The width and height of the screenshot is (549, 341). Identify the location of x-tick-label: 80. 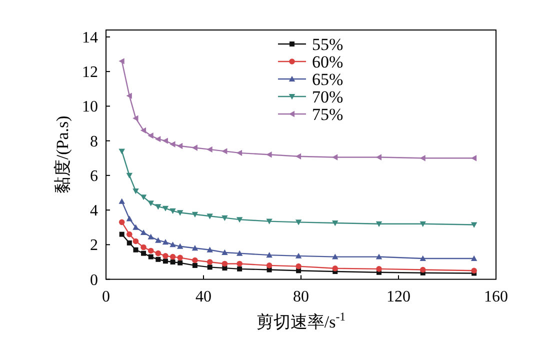
(301, 297).